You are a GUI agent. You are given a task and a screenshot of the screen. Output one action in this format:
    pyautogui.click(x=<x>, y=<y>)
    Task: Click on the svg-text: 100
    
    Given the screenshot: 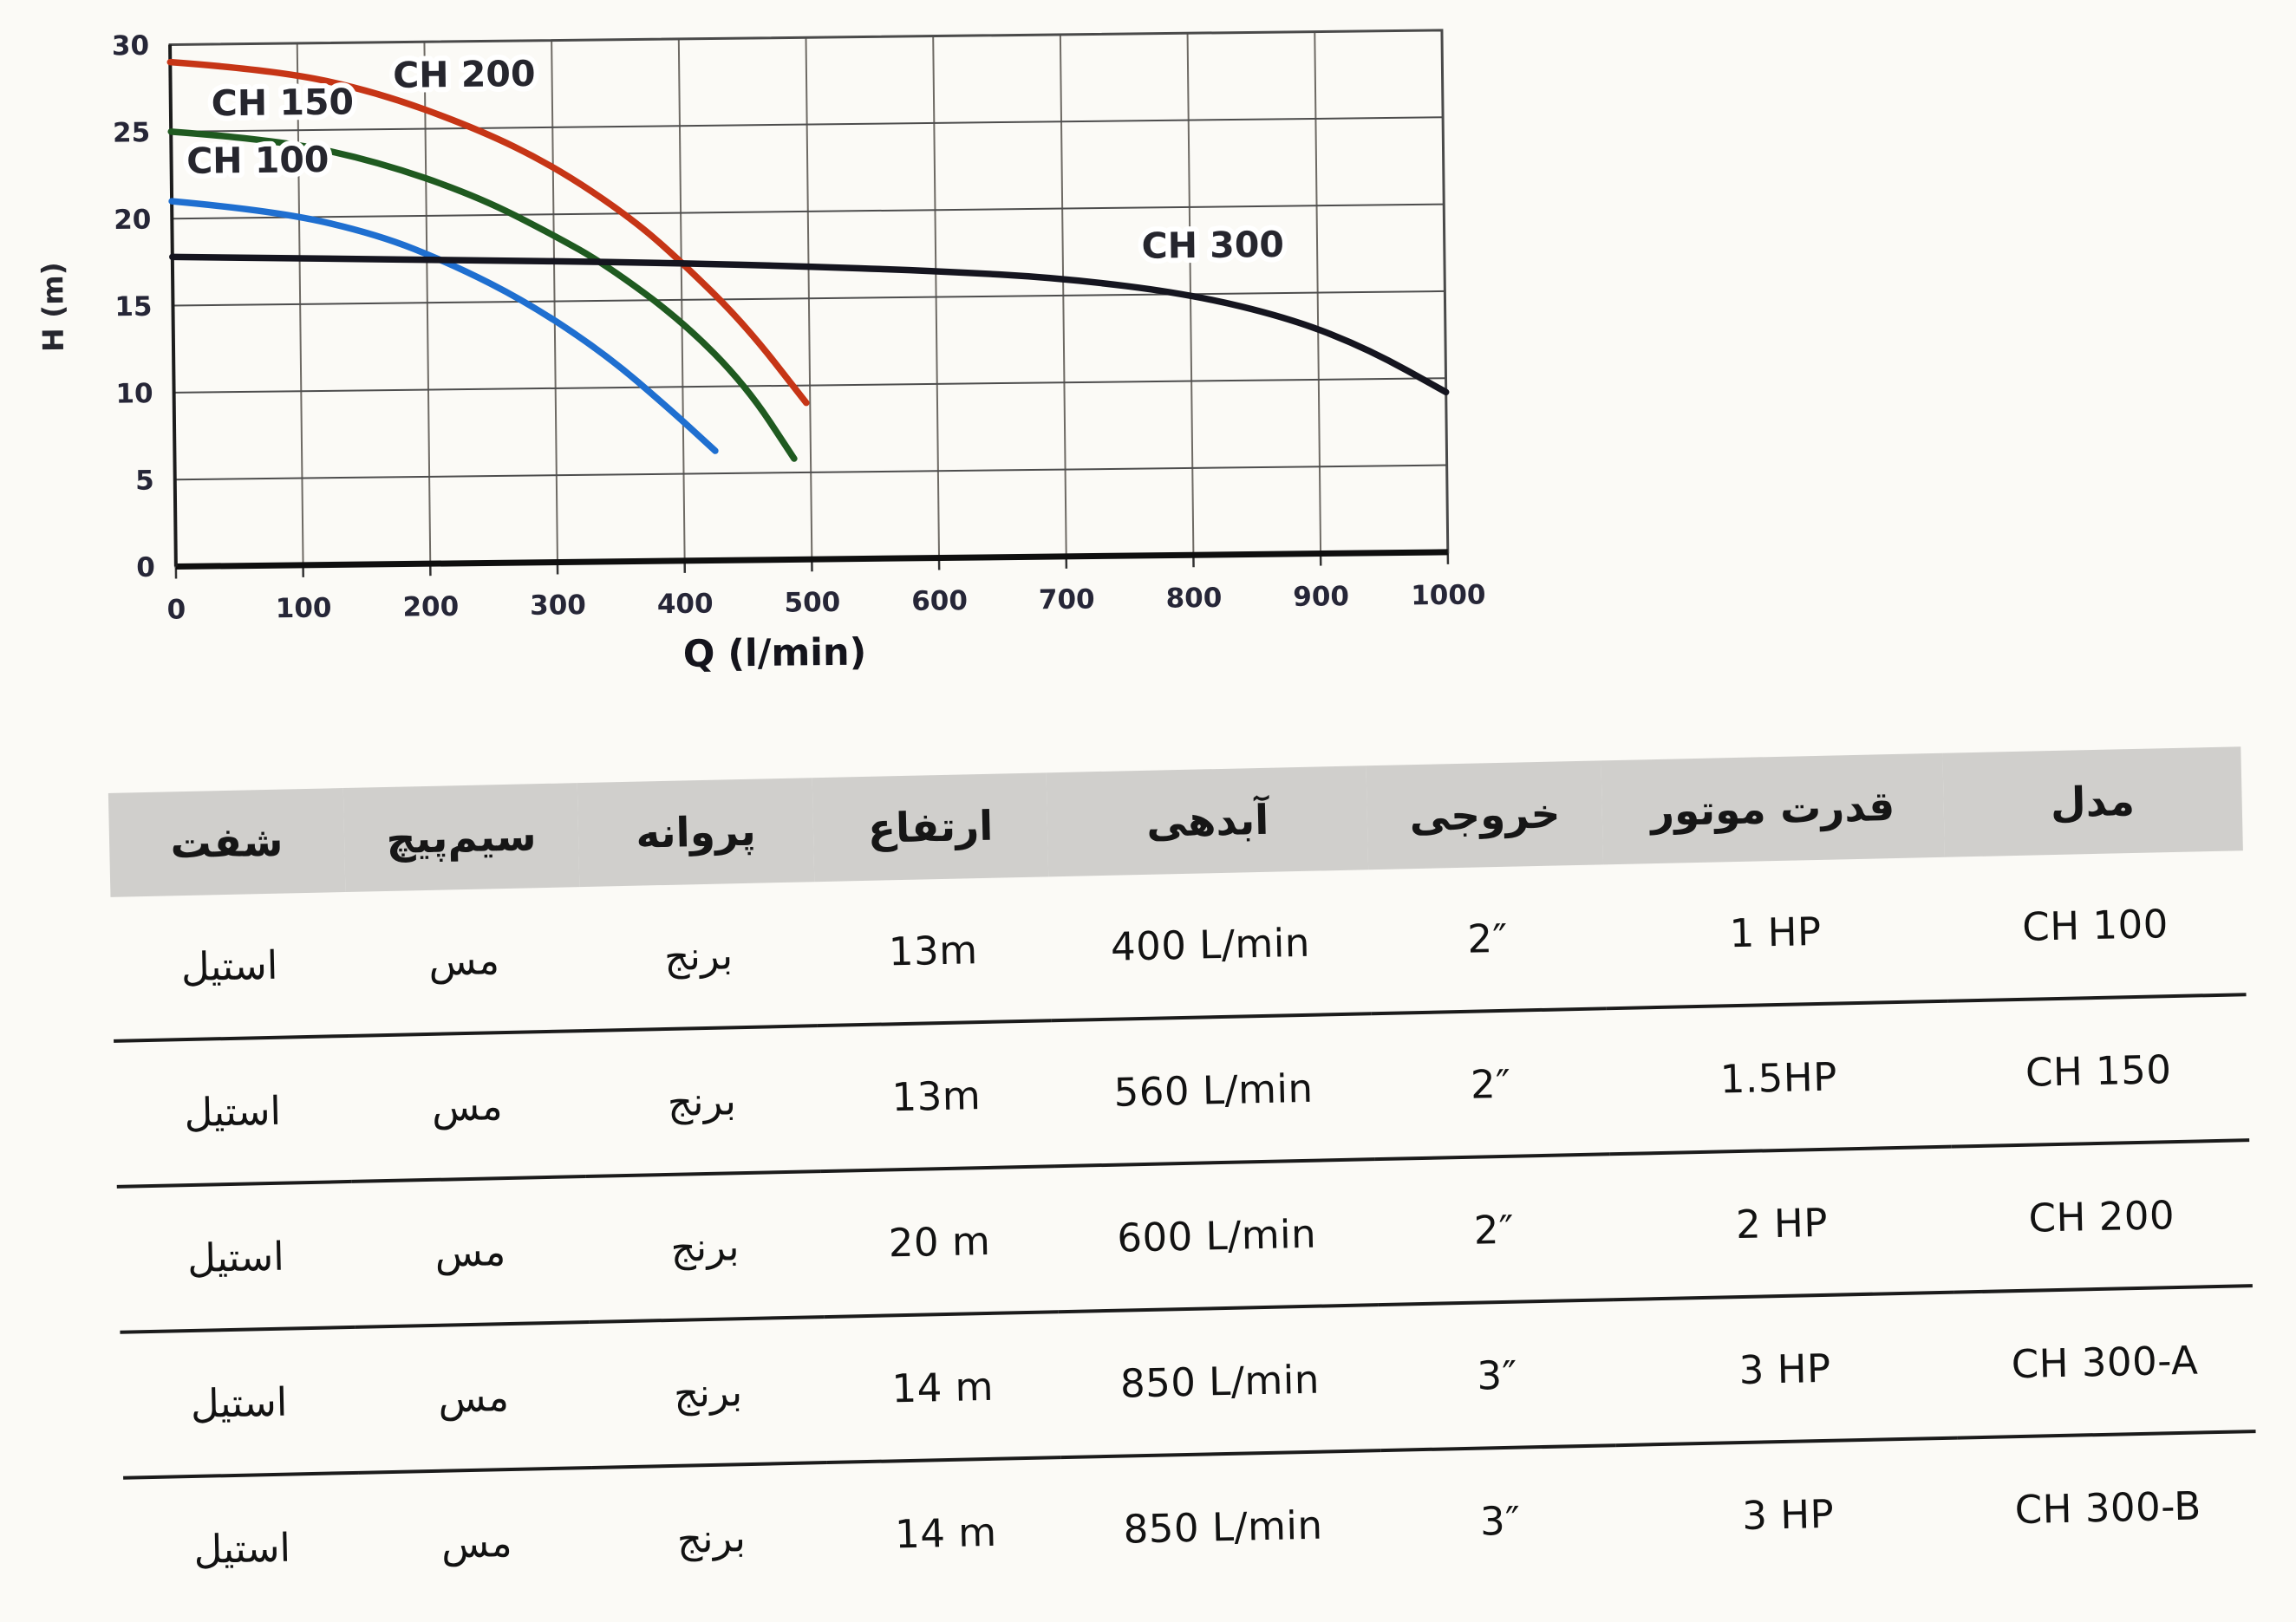 What is the action you would take?
    pyautogui.click(x=304, y=608)
    